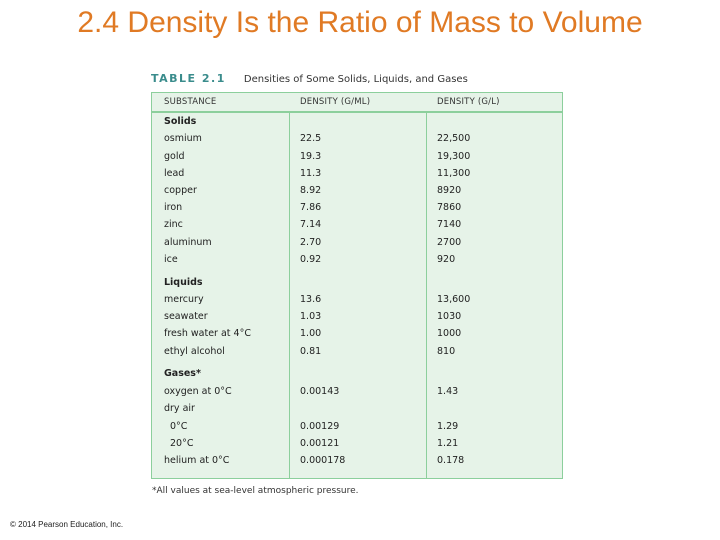 Image resolution: width=720 pixels, height=540 pixels. Describe the element at coordinates (357, 427) in the screenshot. I see `table-row: 0°C 0.00129 1.29` at that location.